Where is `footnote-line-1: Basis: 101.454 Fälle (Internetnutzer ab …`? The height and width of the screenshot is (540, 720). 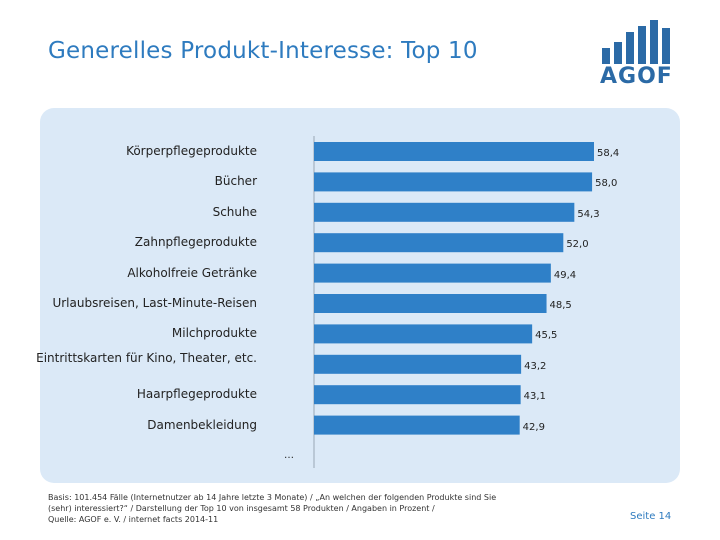 footnote-line-1: Basis: 101.454 Fälle (Internetnutzer ab … is located at coordinates (272, 497).